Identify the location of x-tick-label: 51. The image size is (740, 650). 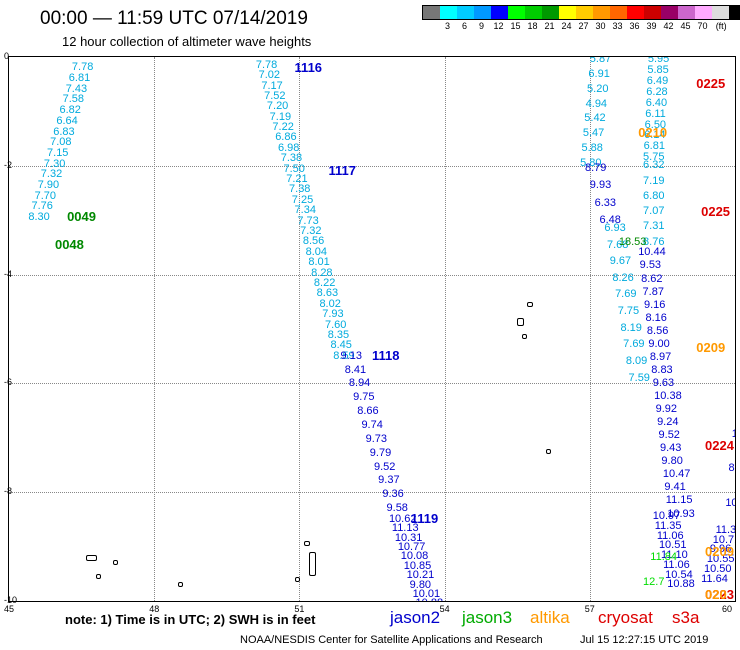
(299, 609).